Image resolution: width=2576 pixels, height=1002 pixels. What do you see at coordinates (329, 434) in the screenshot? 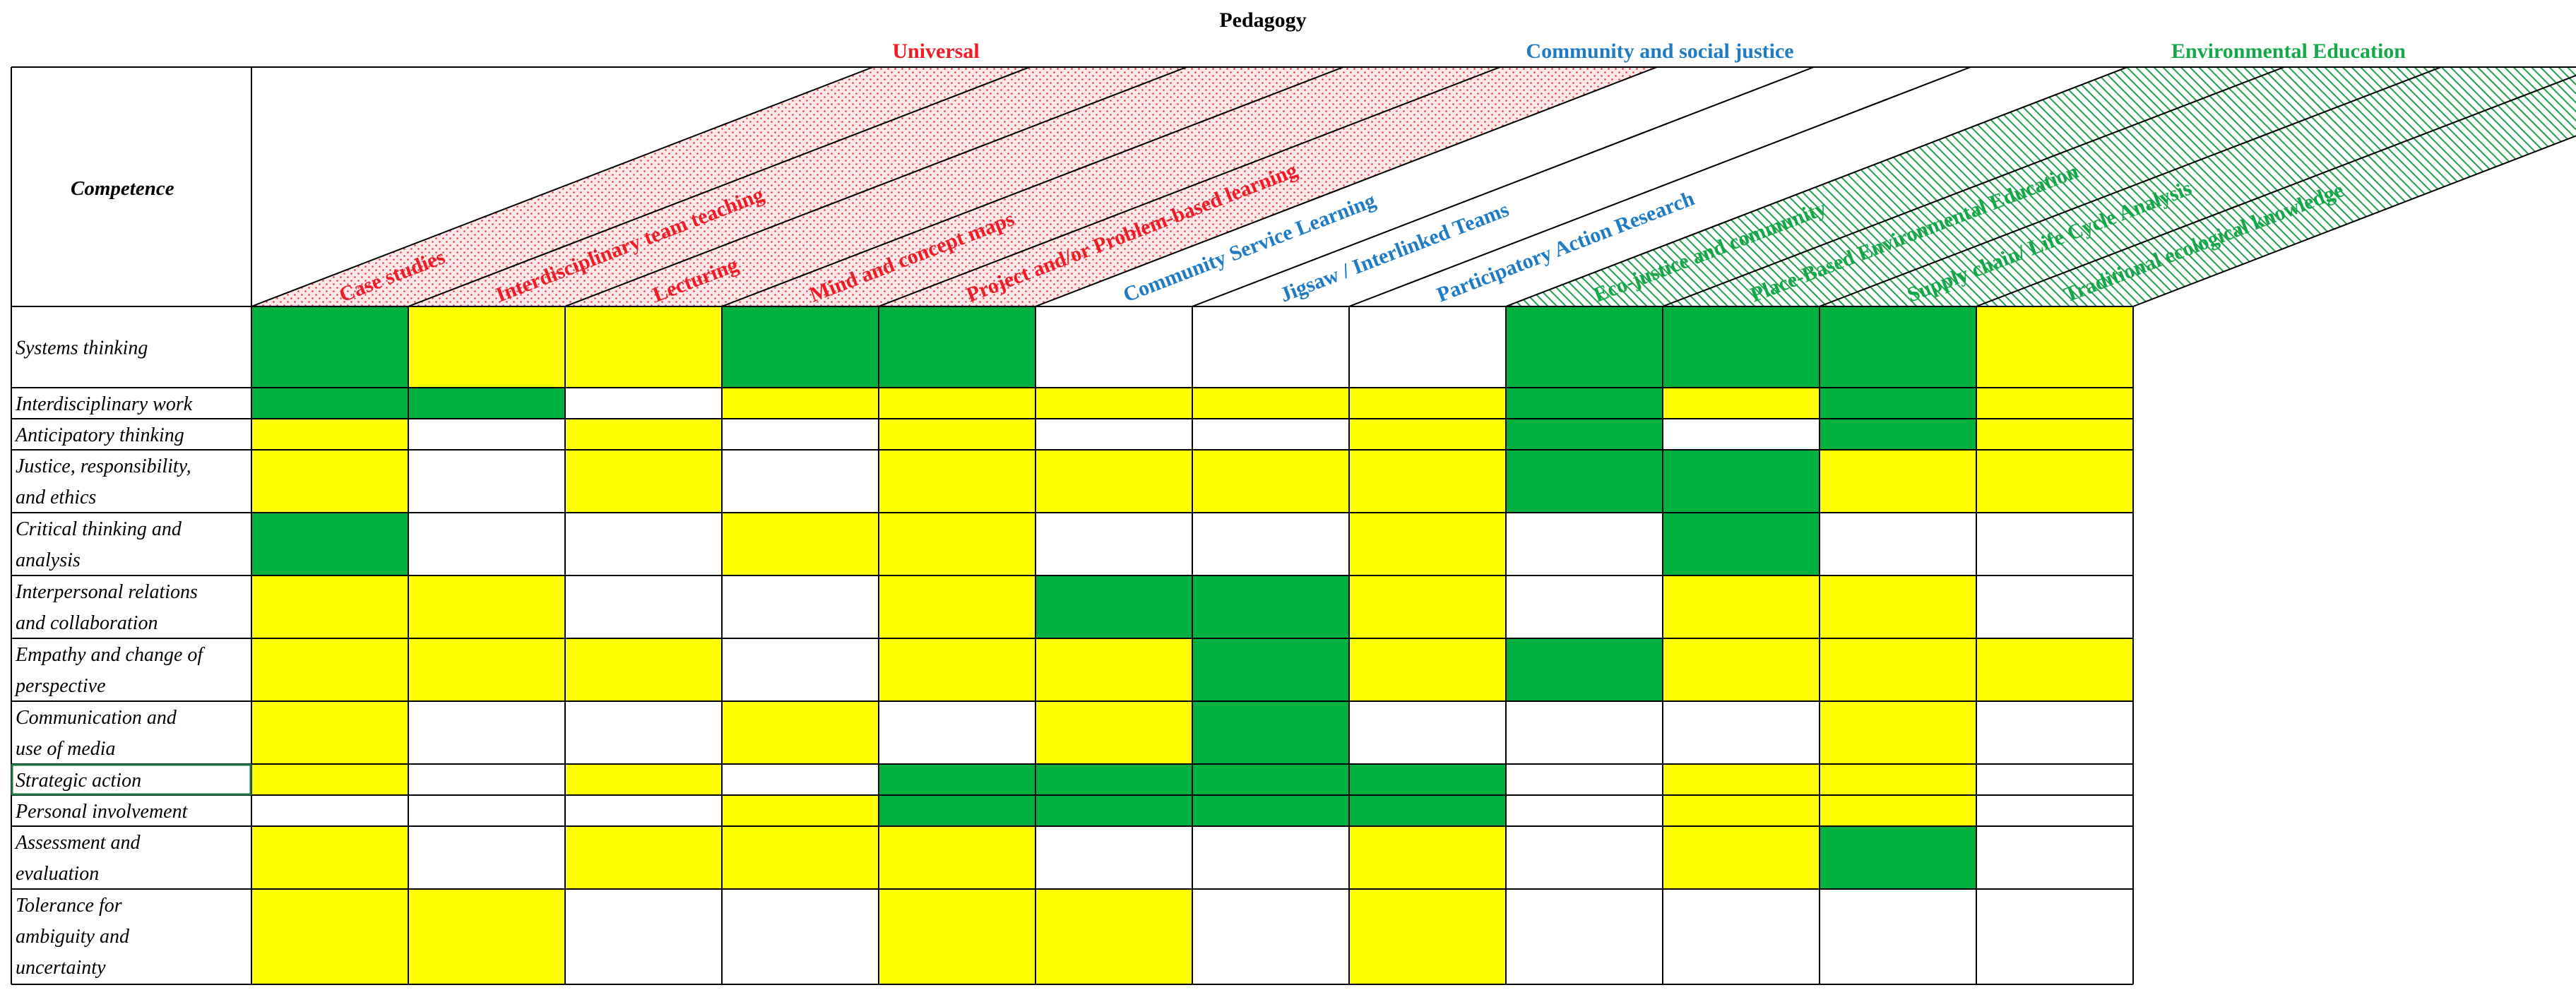
I see `cell-r3-c1` at bounding box center [329, 434].